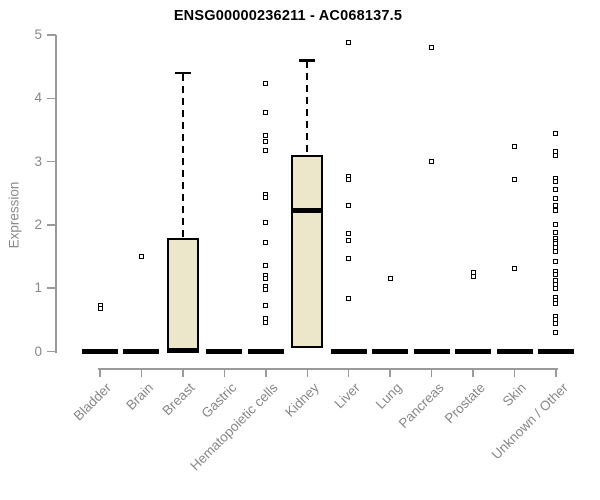 This screenshot has width=600, height=500. What do you see at coordinates (529, 421) in the screenshot?
I see `x-tick-label: Unknown / Other` at bounding box center [529, 421].